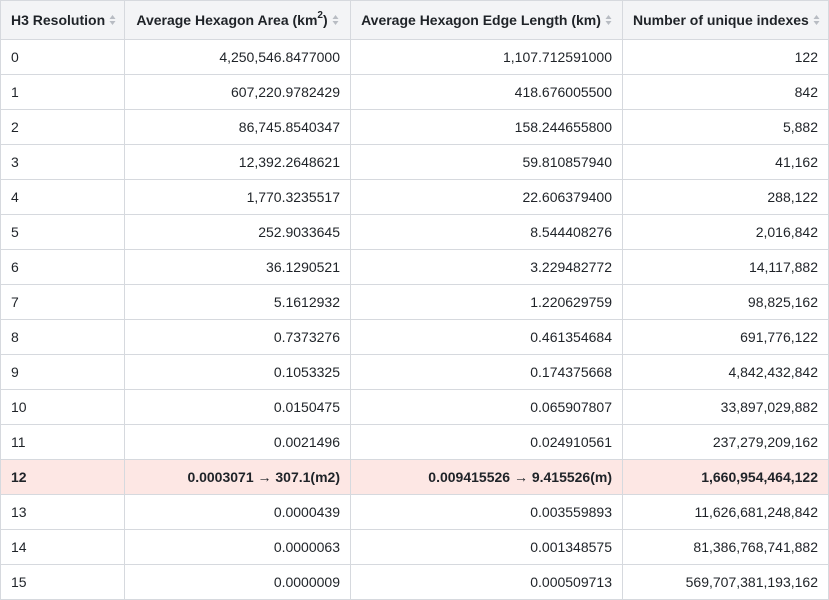  What do you see at coordinates (62, 512) in the screenshot?
I see `cell-resolution: 13` at bounding box center [62, 512].